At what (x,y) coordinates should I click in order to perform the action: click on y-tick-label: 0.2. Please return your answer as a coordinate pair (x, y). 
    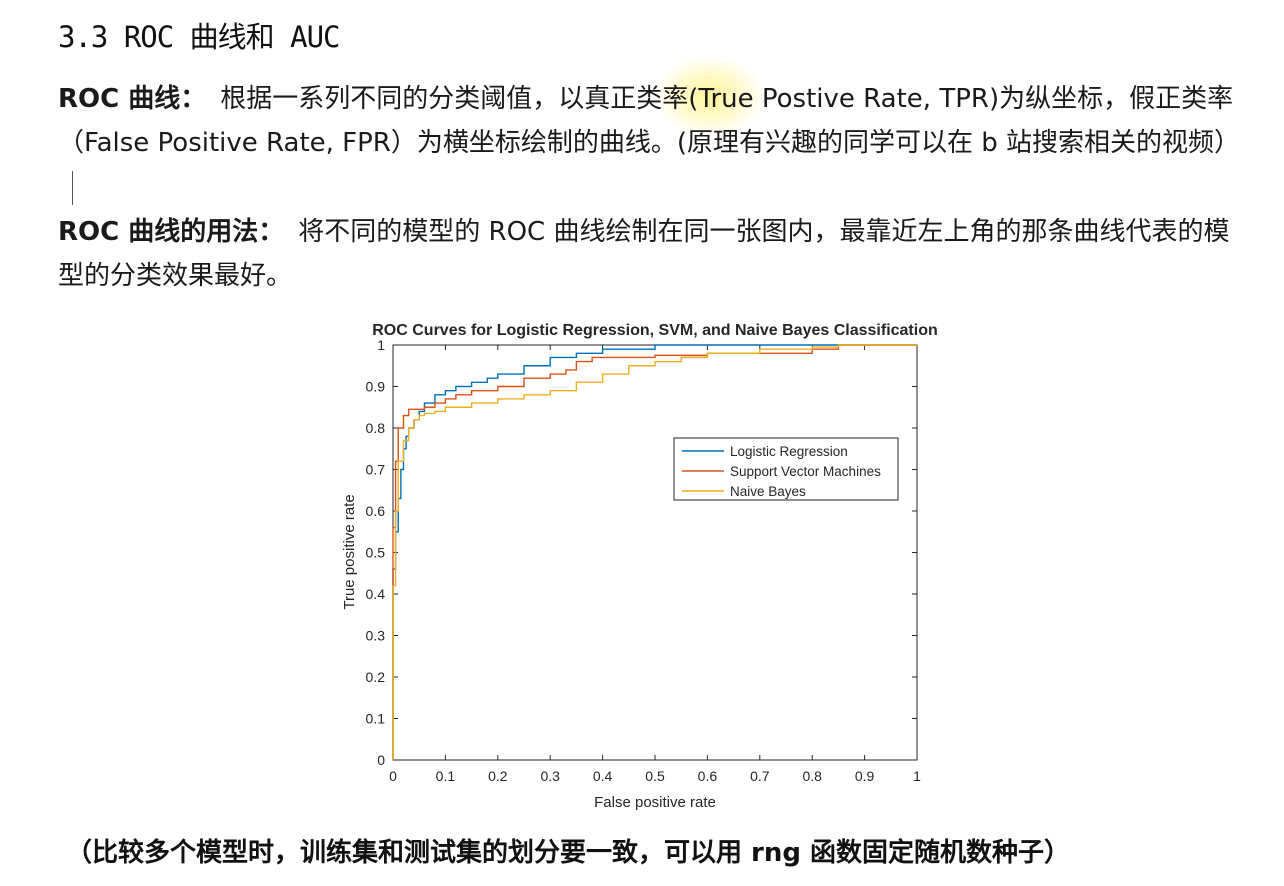
    Looking at the image, I should click on (376, 677).